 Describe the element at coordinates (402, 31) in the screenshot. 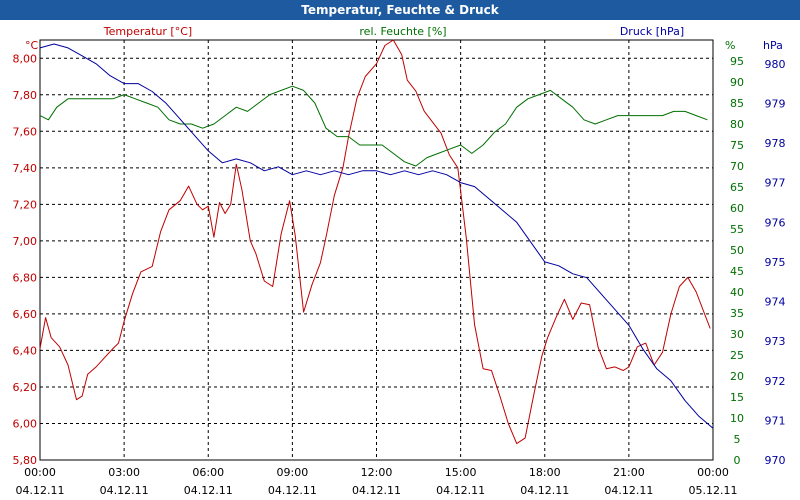

I see `legend-humidity: rel. Feuchte [%]` at that location.